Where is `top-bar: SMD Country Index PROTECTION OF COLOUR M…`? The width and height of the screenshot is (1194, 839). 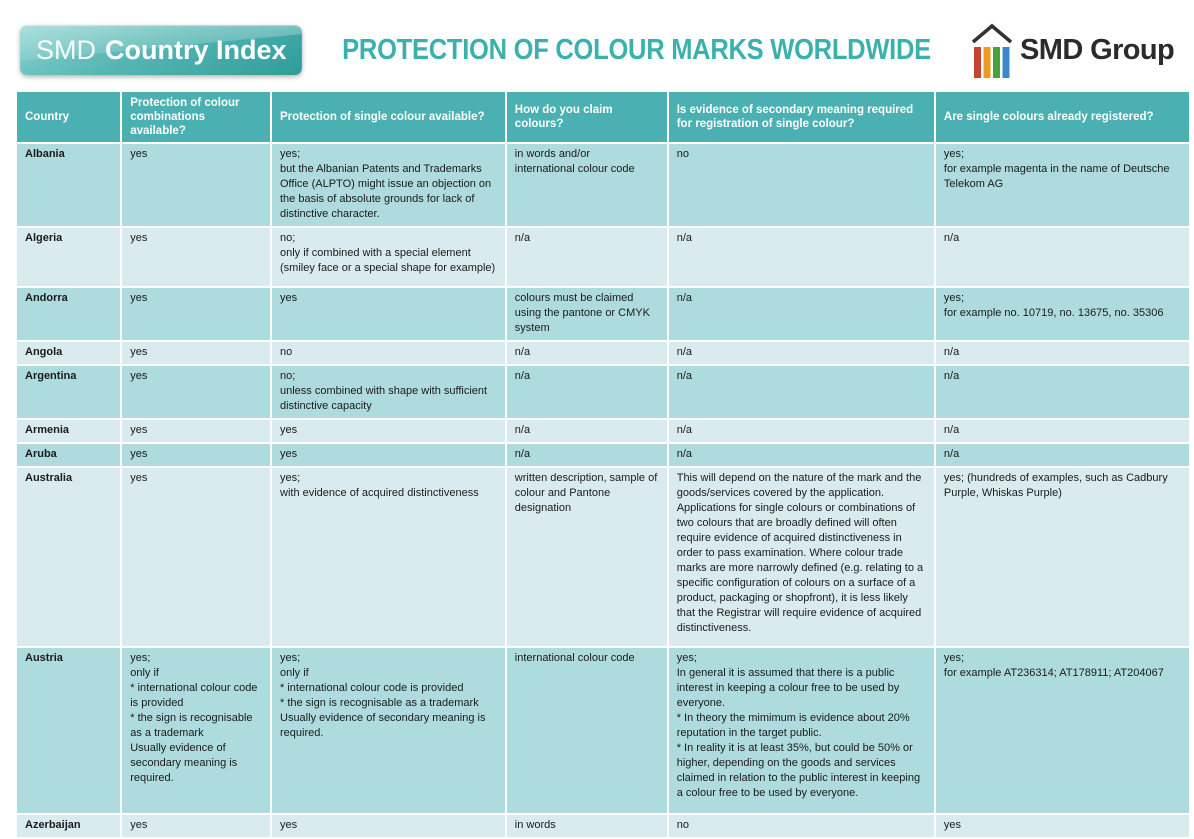
top-bar: SMD Country Index PROTECTION OF COLOUR M… is located at coordinates (597, 45).